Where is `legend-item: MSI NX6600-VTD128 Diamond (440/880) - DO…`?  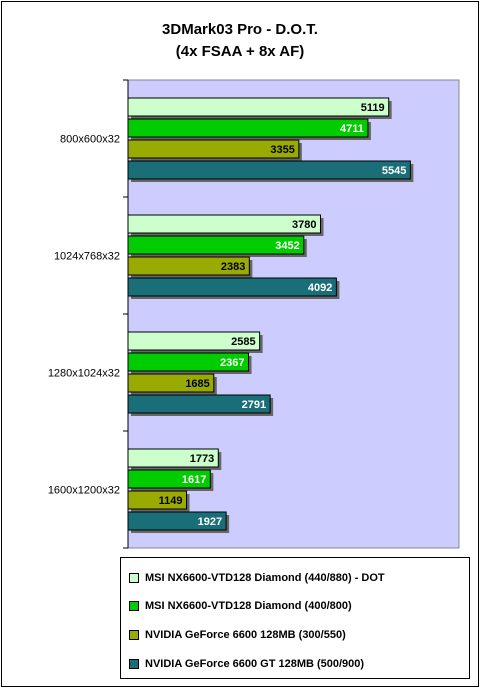 legend-item: MSI NX6600-VTD128 Diamond (440/880) - DO… is located at coordinates (257, 578).